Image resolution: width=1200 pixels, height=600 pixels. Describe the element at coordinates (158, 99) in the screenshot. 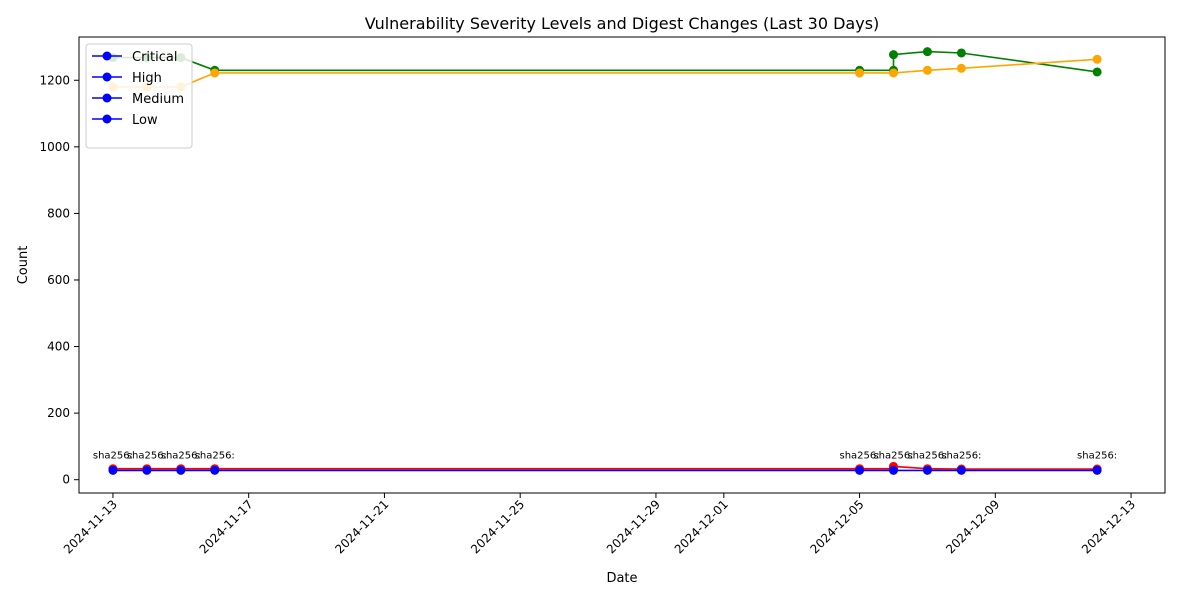

I see `legend-label-2: Medium` at that location.